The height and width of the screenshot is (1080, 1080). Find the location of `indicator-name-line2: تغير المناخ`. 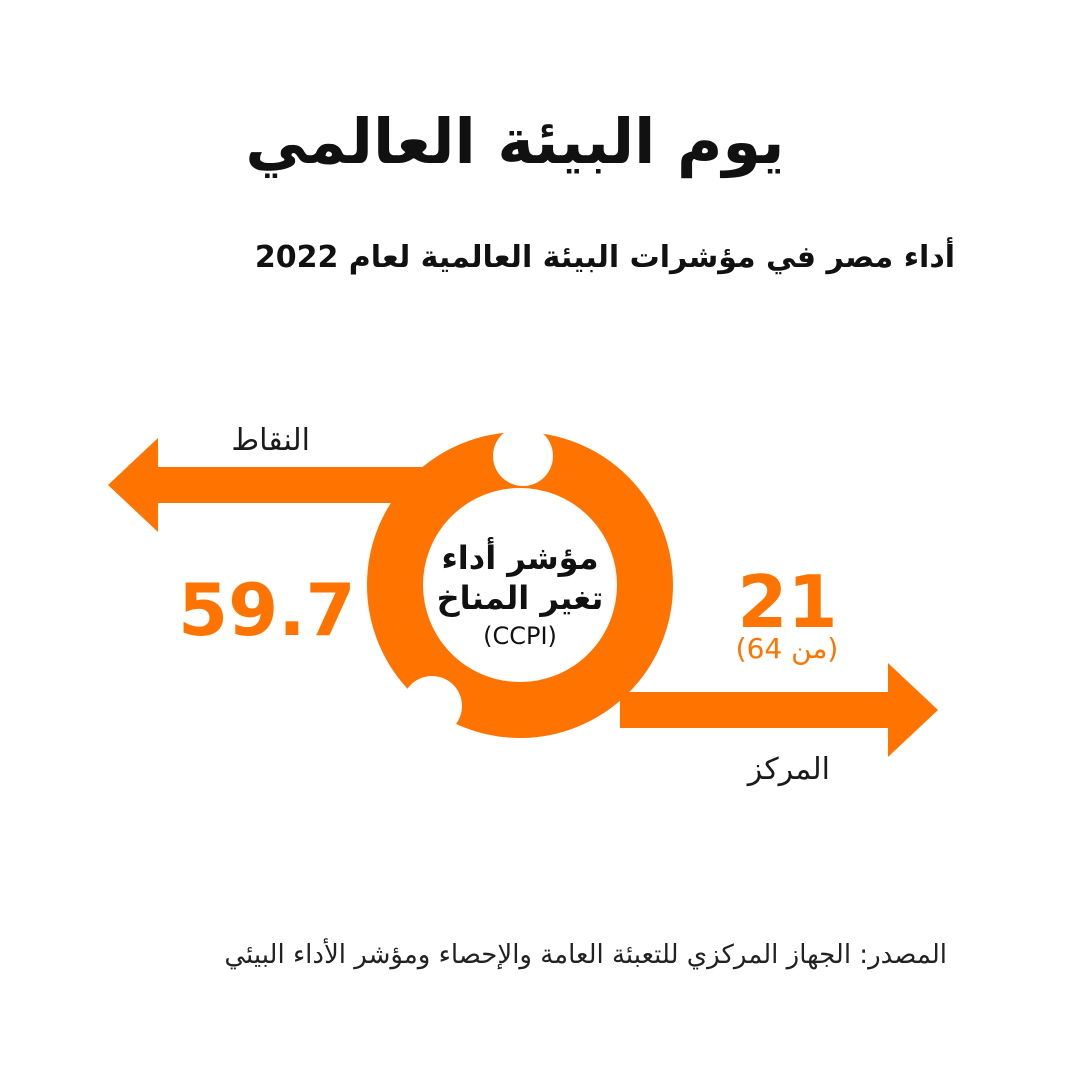

indicator-name-line2: تغير المناخ is located at coordinates (520, 598).